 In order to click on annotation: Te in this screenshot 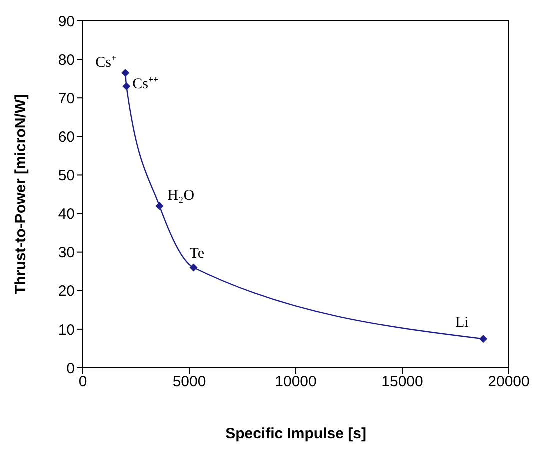, I will do `click(197, 254)`.